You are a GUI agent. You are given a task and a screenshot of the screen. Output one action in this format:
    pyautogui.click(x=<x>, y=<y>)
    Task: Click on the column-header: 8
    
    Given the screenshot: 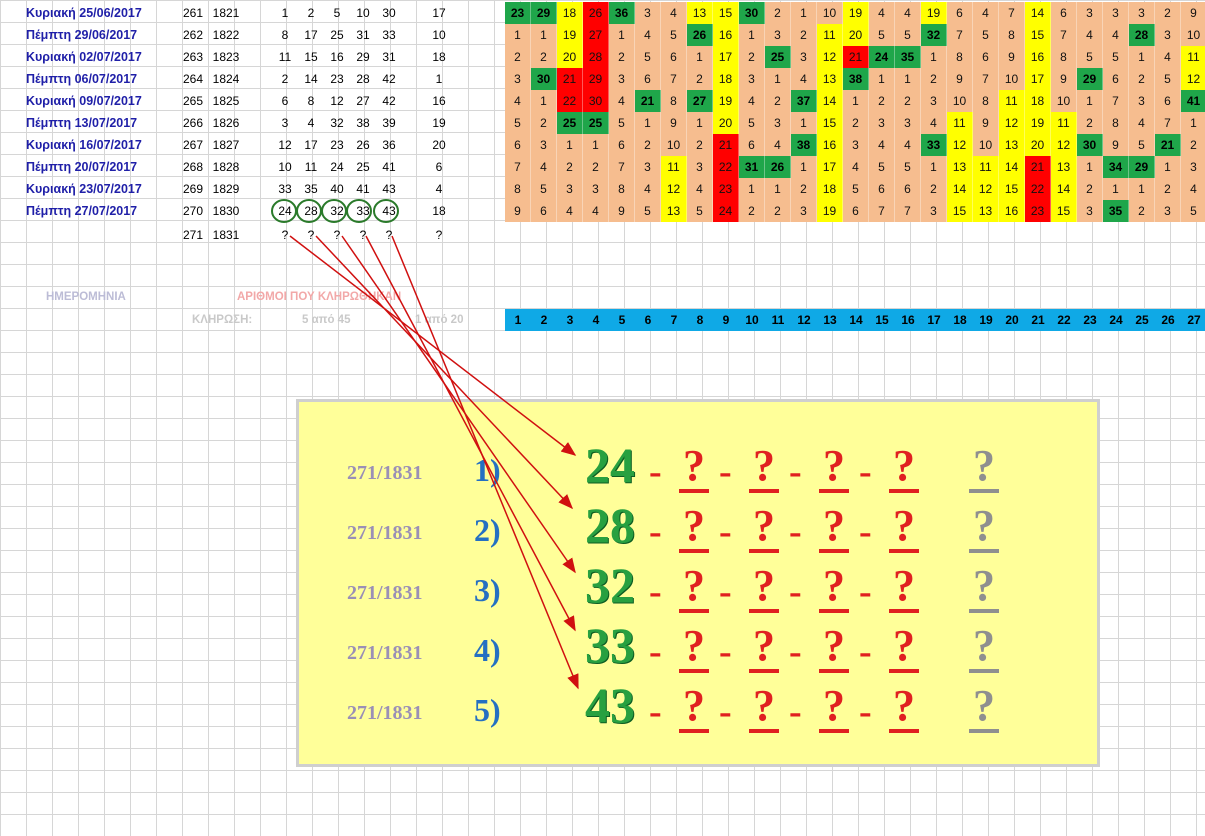 What is the action you would take?
    pyautogui.click(x=700, y=320)
    